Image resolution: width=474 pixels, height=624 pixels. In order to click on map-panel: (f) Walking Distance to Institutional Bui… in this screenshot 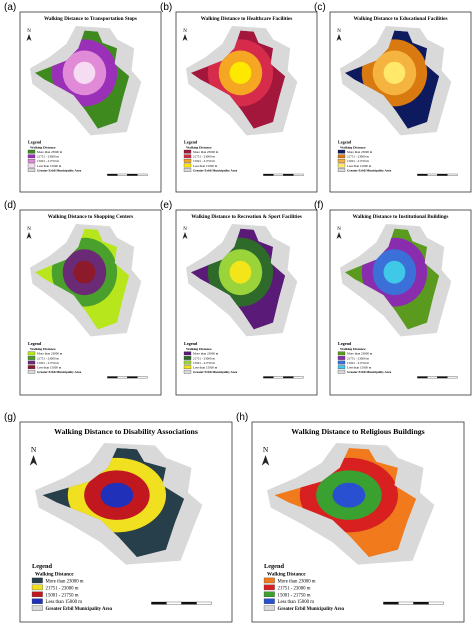, I will do `click(393, 298)`.